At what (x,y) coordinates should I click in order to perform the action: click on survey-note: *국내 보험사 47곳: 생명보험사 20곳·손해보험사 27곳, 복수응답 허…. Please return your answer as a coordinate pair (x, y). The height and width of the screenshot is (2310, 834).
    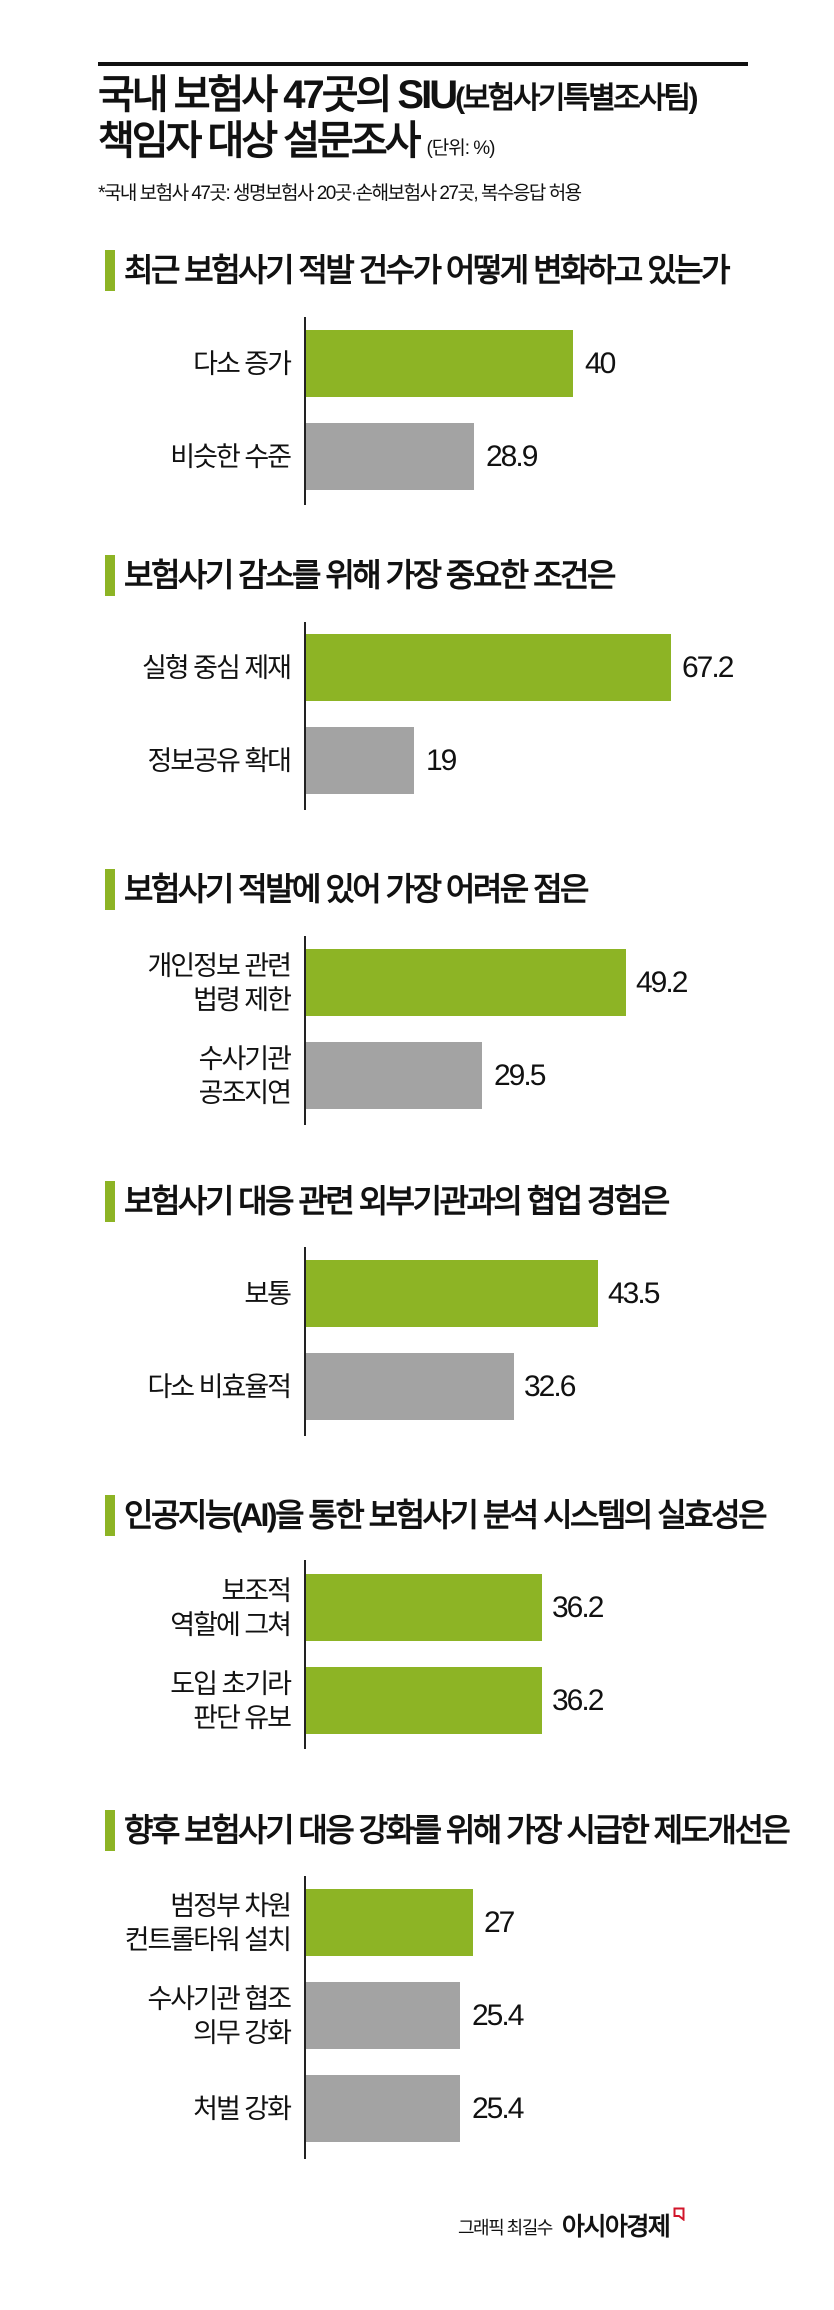
    Looking at the image, I should click on (340, 193).